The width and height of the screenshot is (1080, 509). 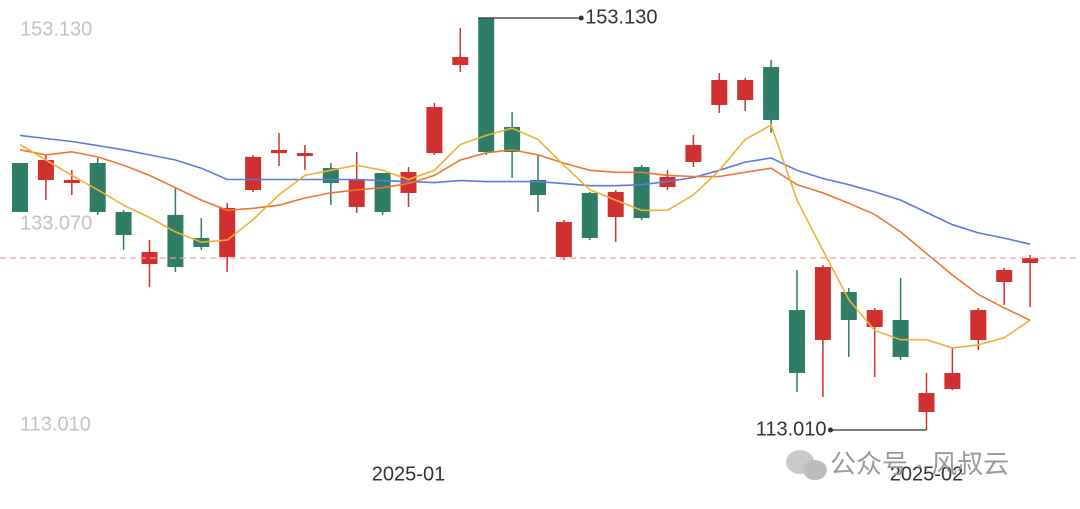 What do you see at coordinates (621, 17) in the screenshot?
I see `max-label: 153.130` at bounding box center [621, 17].